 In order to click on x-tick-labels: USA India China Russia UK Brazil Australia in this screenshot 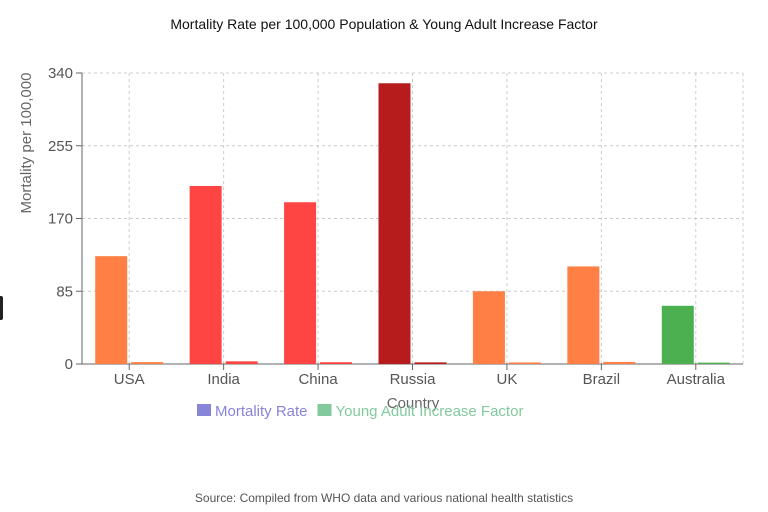, I will do `click(420, 379)`.